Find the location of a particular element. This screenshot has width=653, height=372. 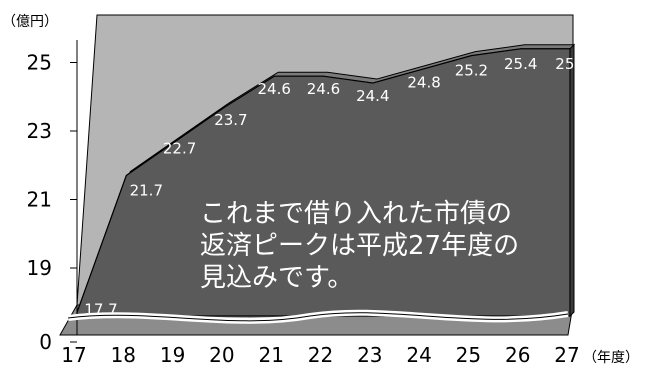

y-tick-21: 21 is located at coordinates (39, 200).